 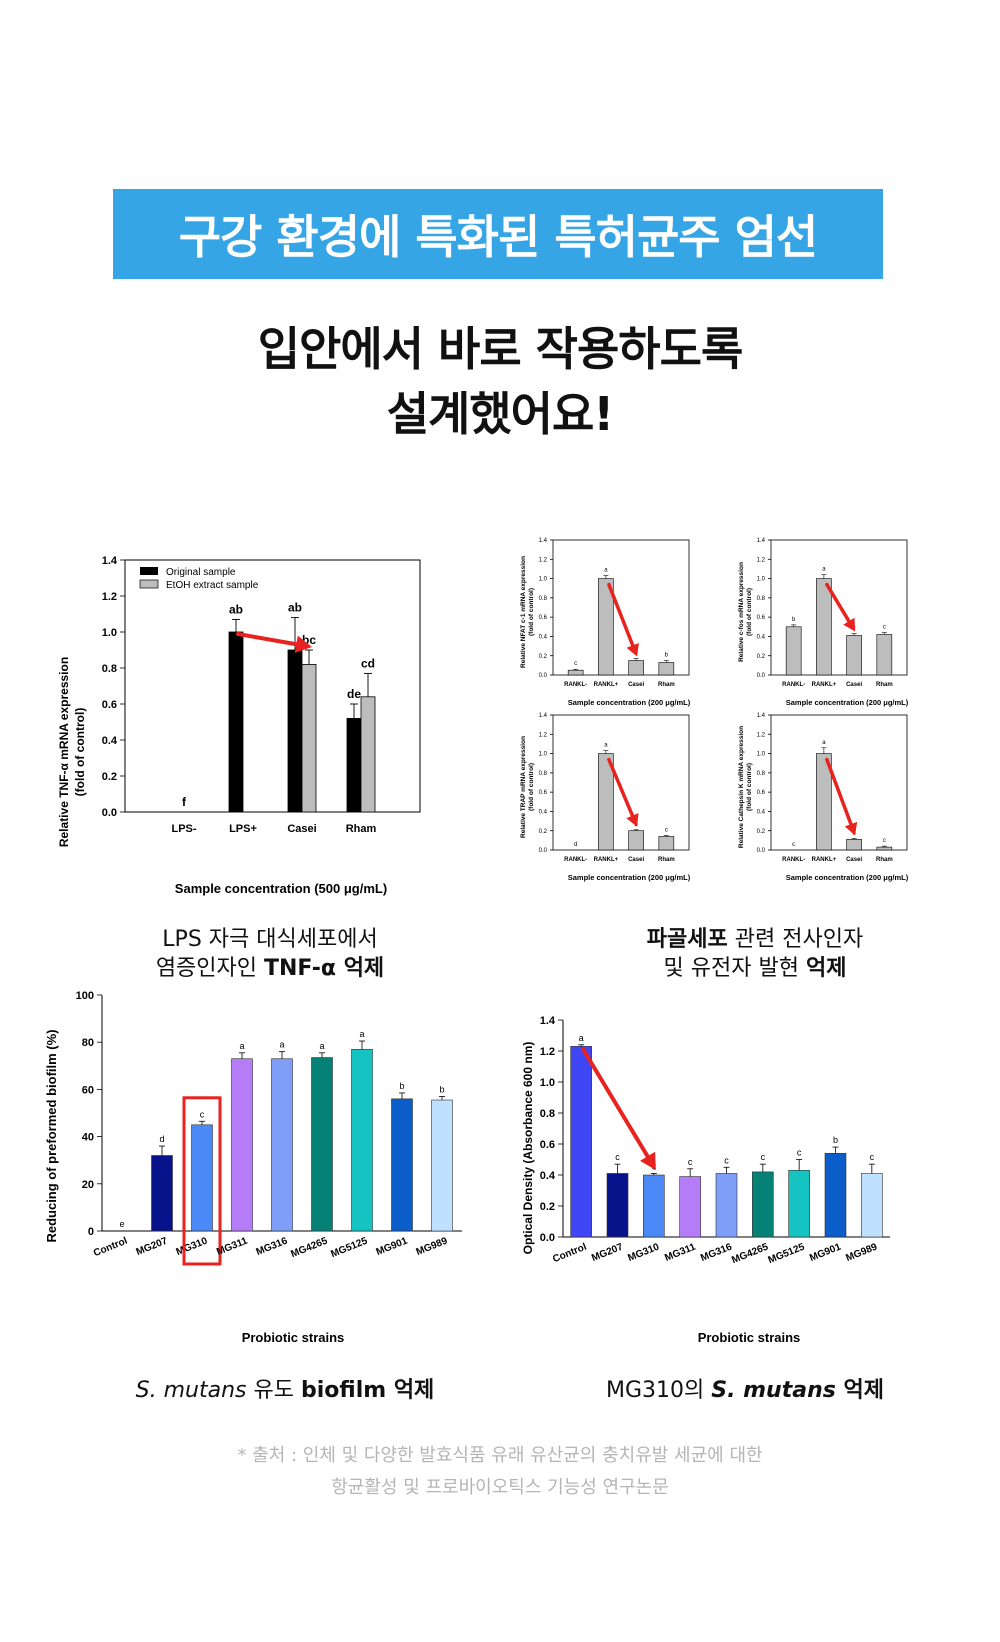 What do you see at coordinates (761, 580) in the screenshot?
I see `cfos-ytick-label: 1.0` at bounding box center [761, 580].